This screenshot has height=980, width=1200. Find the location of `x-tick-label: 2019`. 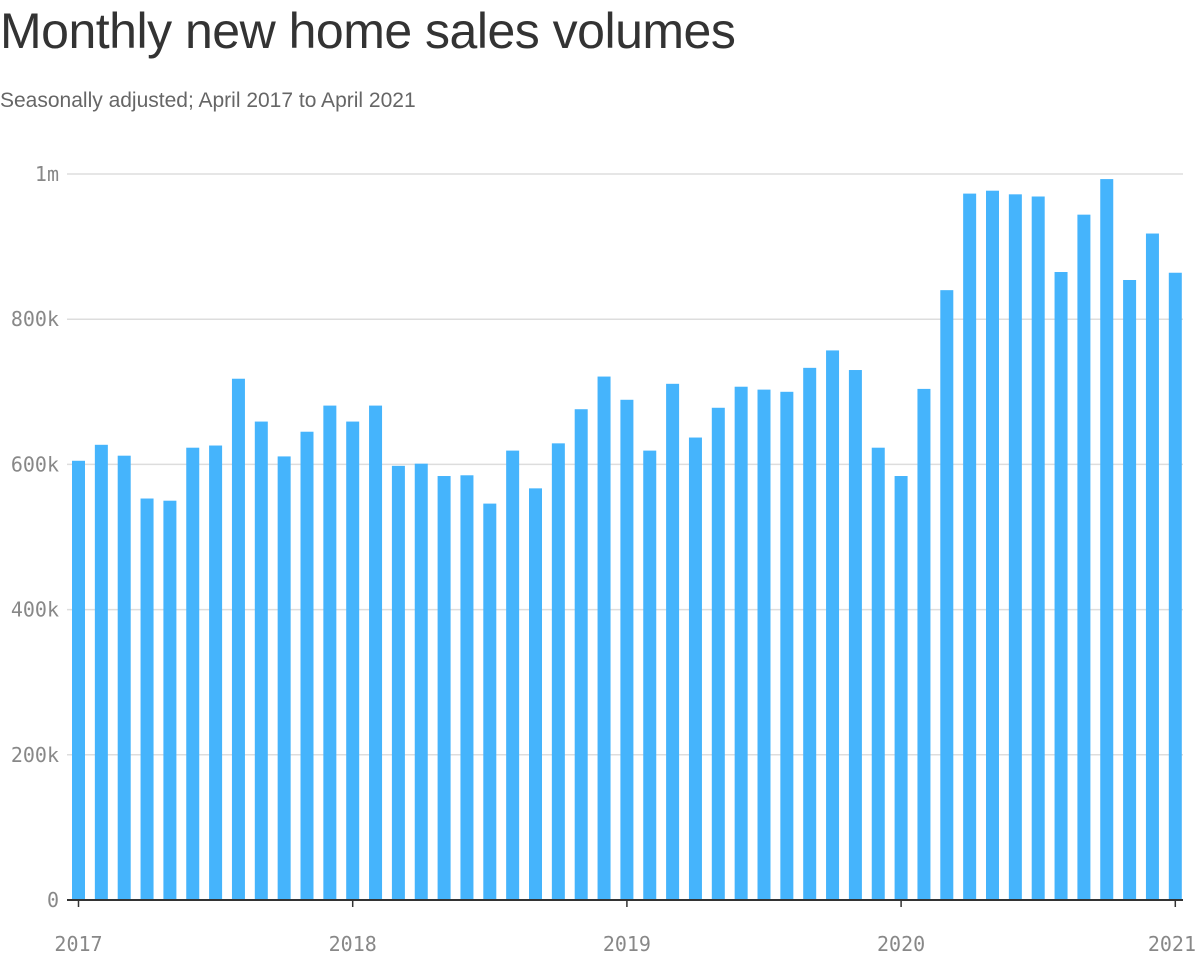

x-tick-label: 2019 is located at coordinates (627, 944).